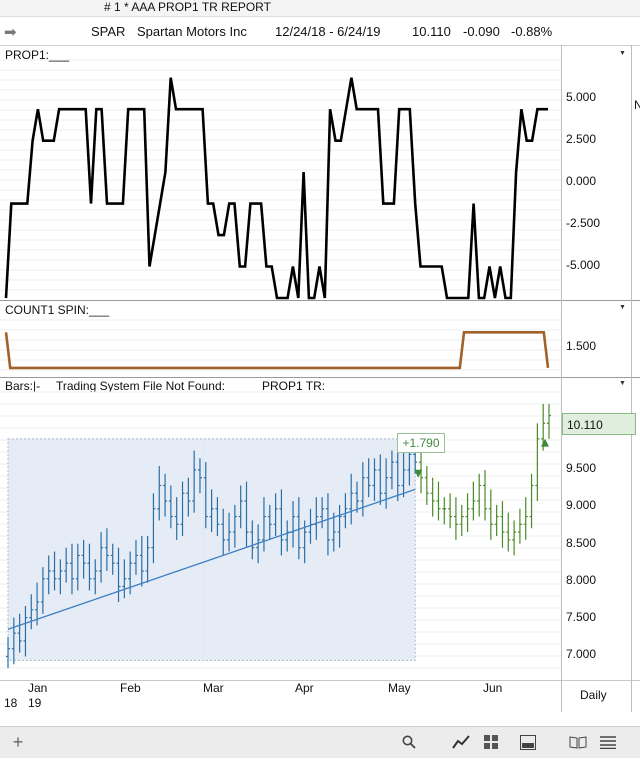 The image size is (640, 758). I want to click on year-label: 18, so click(11, 703).